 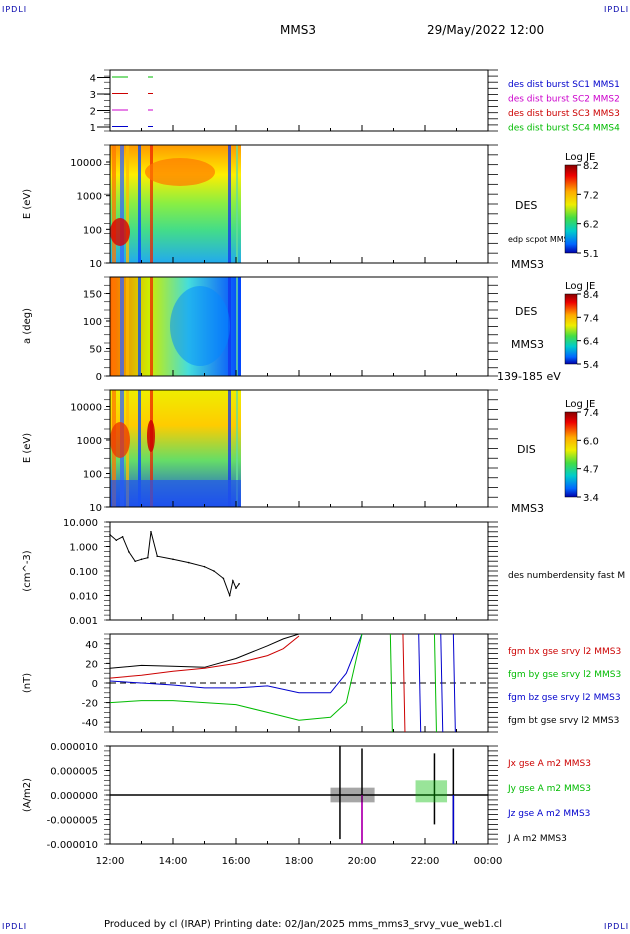 I want to click on corner-label-top-right: IPDLI, so click(x=617, y=9).